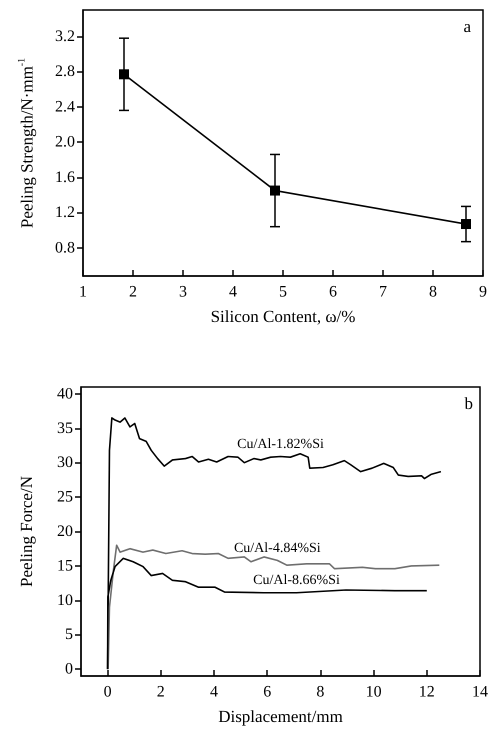  Describe the element at coordinates (468, 403) in the screenshot. I see `annotation: b` at that location.